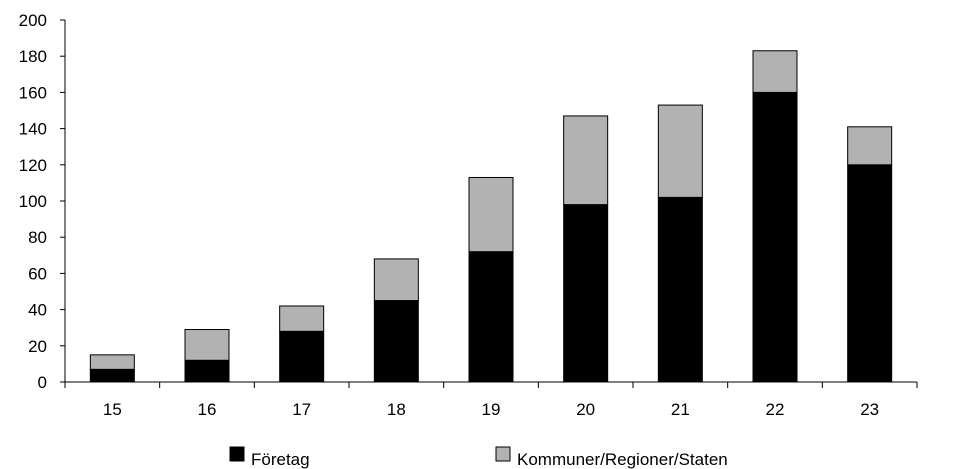 The image size is (954, 469). What do you see at coordinates (478, 457) in the screenshot?
I see `legend: Företag Kommuner/Regioner/Staten` at bounding box center [478, 457].